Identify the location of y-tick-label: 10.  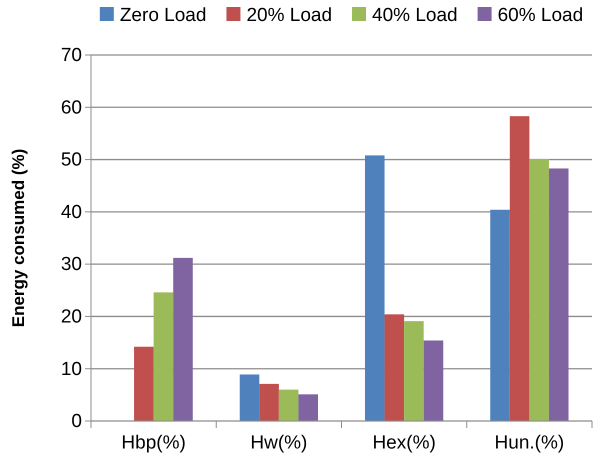
(71, 369).